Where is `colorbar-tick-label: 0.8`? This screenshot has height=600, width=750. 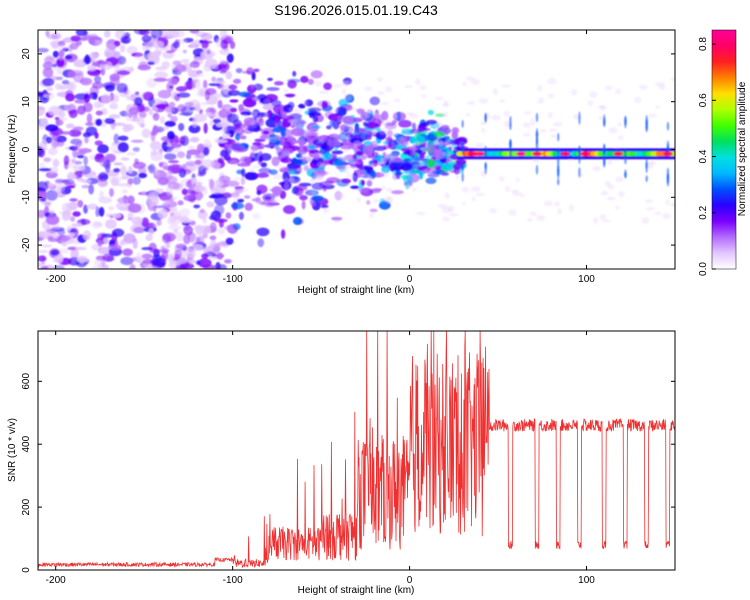 colorbar-tick-label: 0.8 is located at coordinates (703, 44).